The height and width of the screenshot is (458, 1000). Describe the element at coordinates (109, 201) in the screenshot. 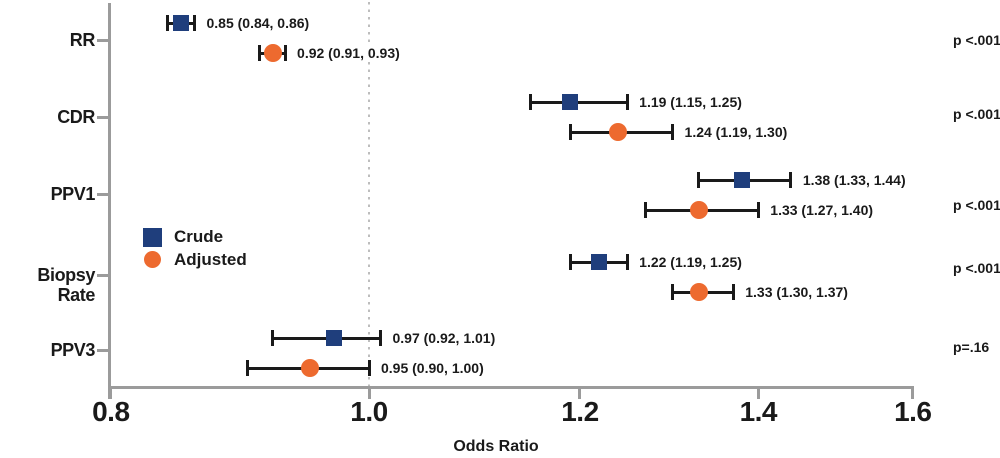

I see `y-axis-line` at that location.